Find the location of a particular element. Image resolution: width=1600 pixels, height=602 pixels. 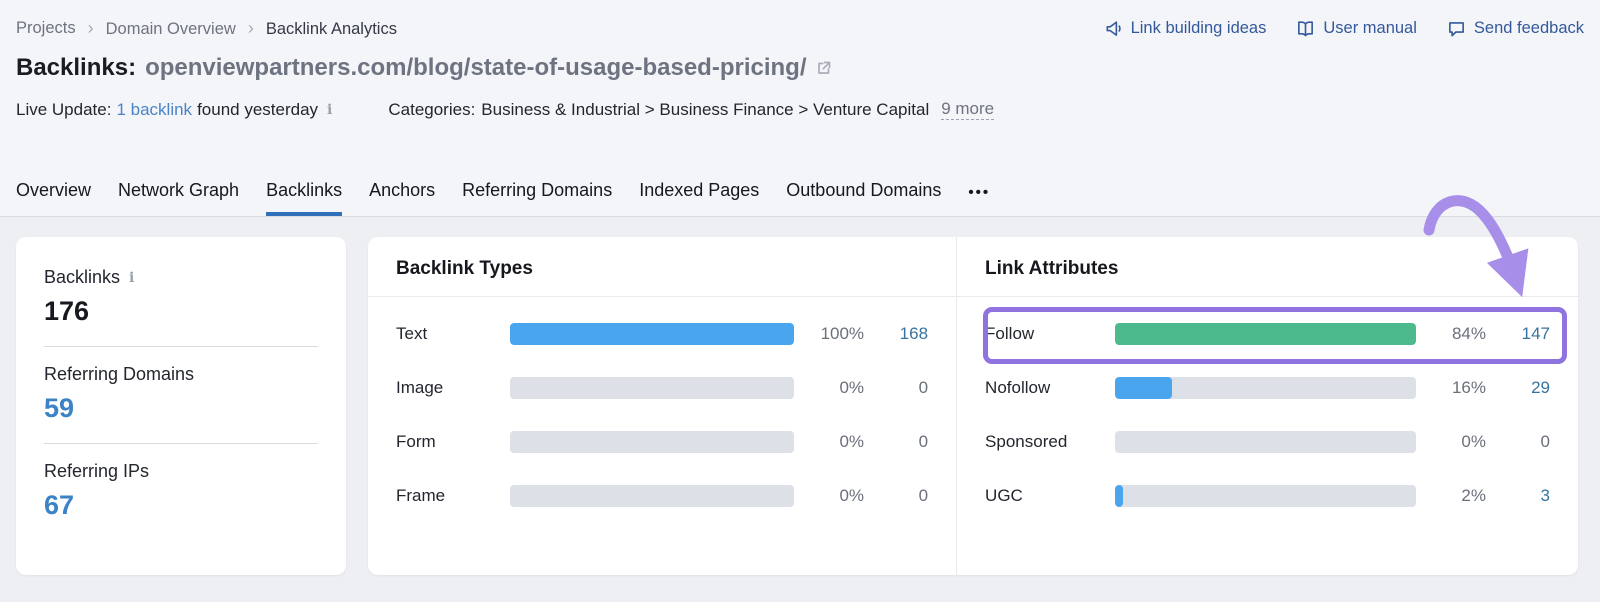

bar-row-label: Sponsored is located at coordinates (1026, 441).